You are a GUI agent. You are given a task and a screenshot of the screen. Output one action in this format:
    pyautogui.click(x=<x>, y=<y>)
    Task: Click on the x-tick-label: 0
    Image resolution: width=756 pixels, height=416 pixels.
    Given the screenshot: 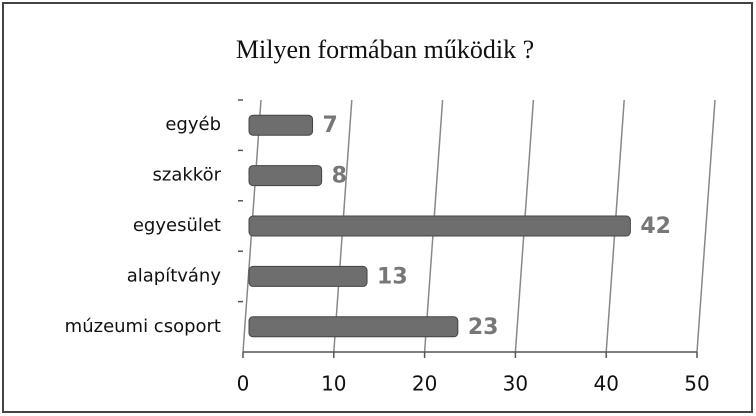 What is the action you would take?
    pyautogui.click(x=243, y=384)
    